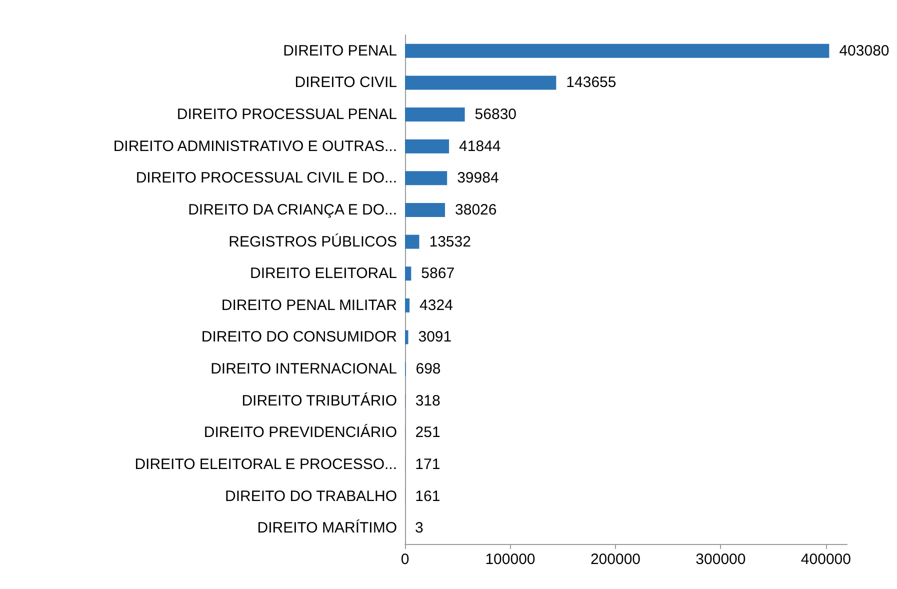 This screenshot has width=897, height=589. Describe the element at coordinates (419, 528) in the screenshot. I see `data-label: 3` at that location.